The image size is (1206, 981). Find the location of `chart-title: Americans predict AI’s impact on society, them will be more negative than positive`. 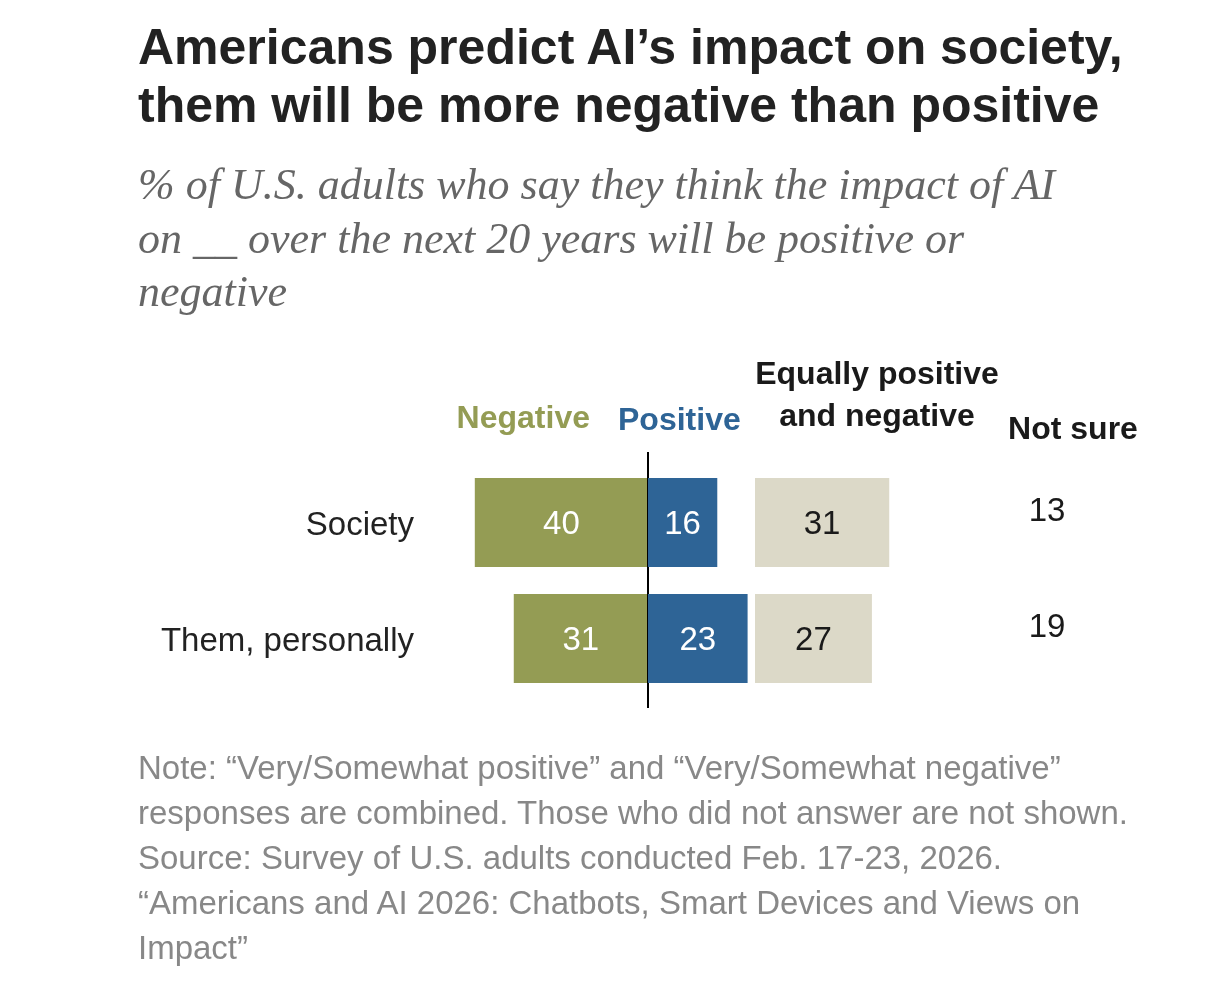

chart-title: Americans predict AI’s impact on society, them will be more negative than positive is located at coordinates (630, 76).